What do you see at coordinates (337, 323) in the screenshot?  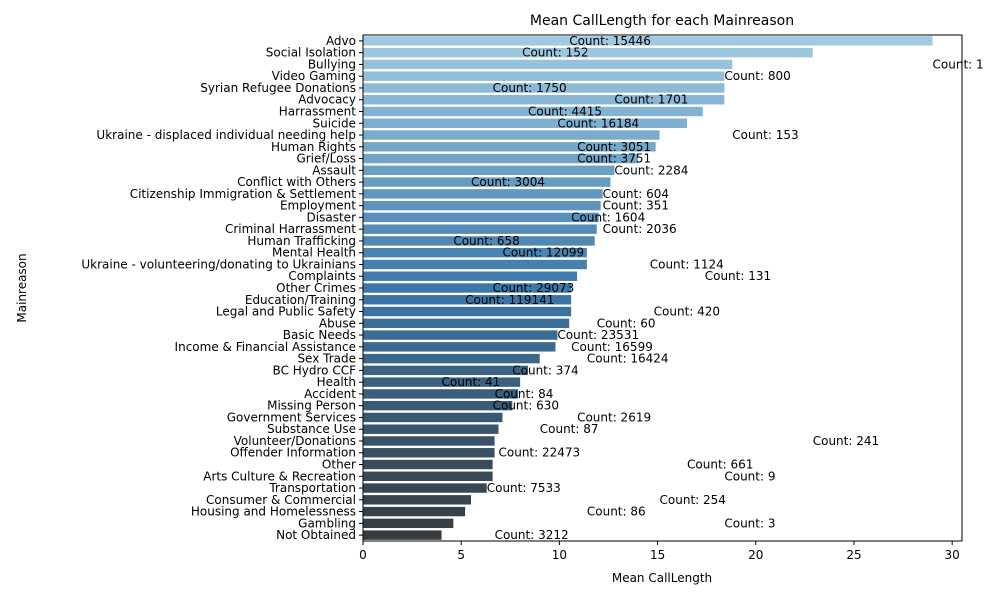 I see `y-tick-label: Abuse` at bounding box center [337, 323].